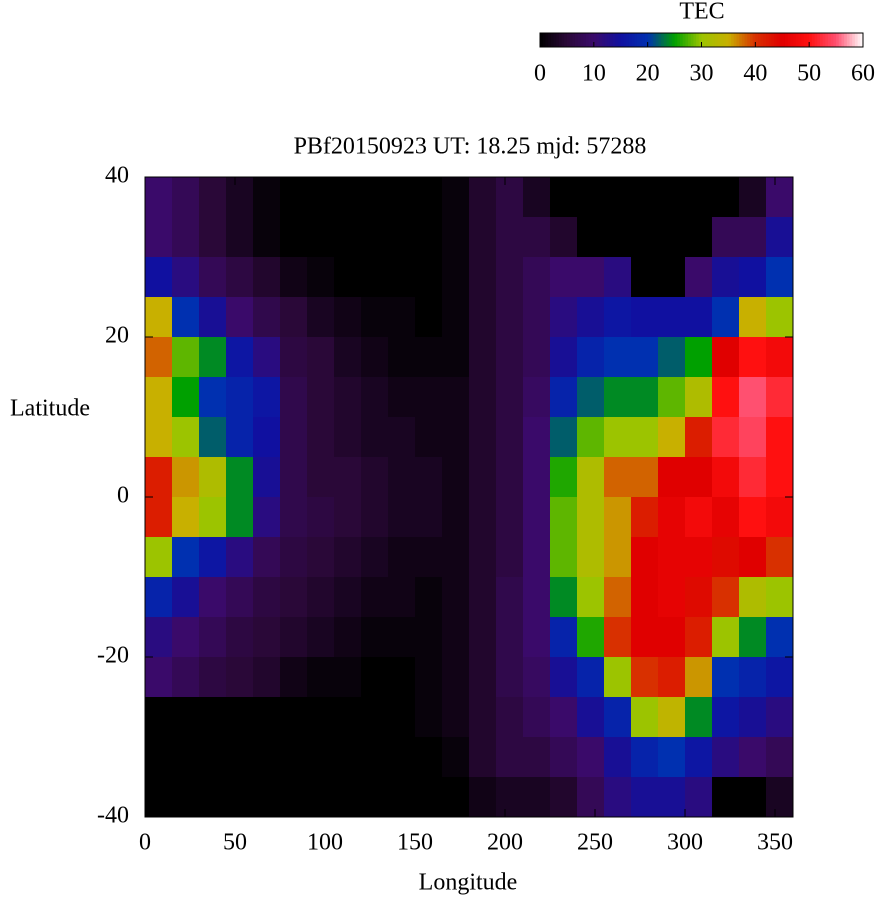  What do you see at coordinates (123, 496) in the screenshot?
I see `y-tick-label: 0` at bounding box center [123, 496].